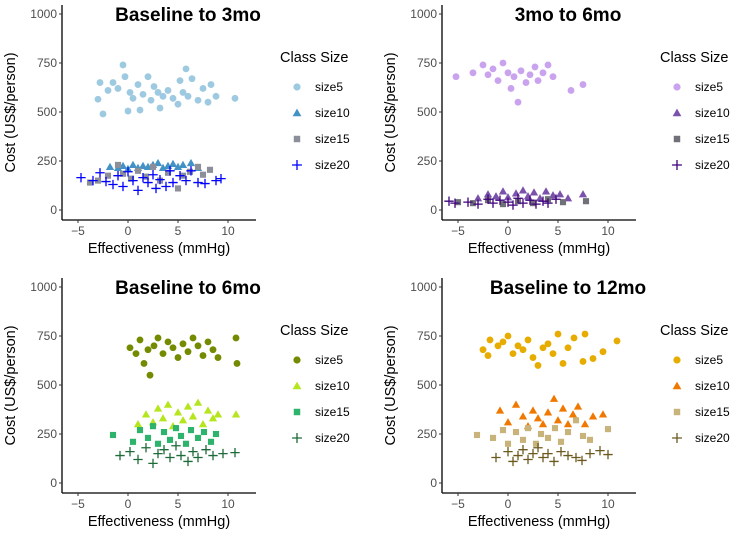  What do you see at coordinates (332, 438) in the screenshot?
I see `legend-label: size20` at bounding box center [332, 438].